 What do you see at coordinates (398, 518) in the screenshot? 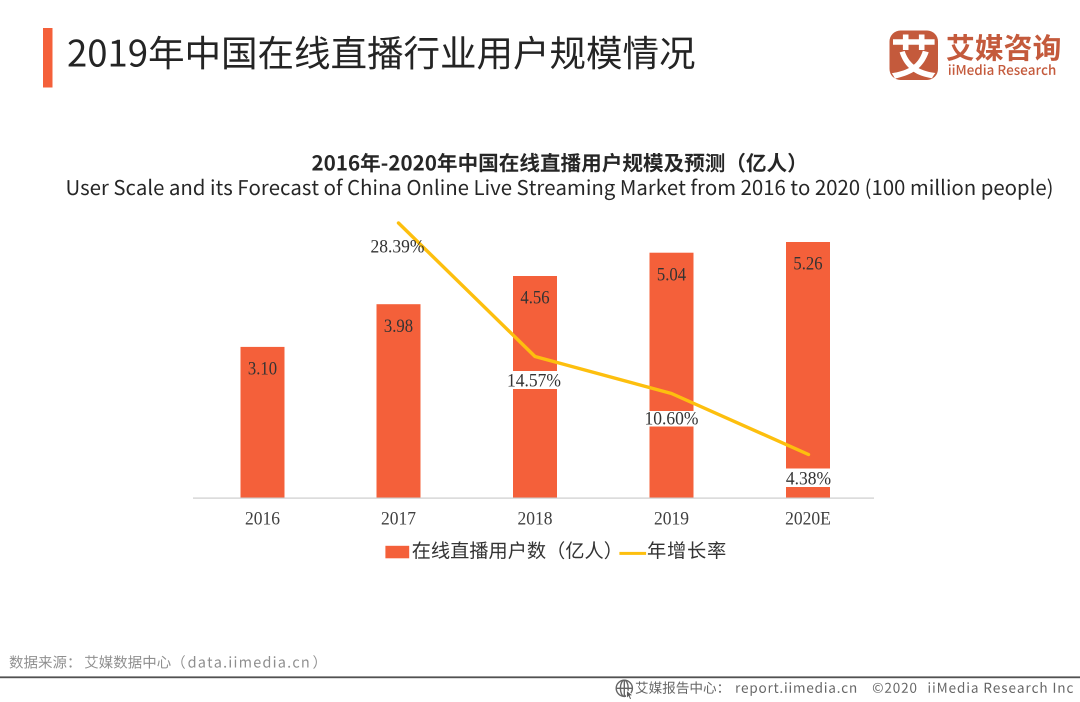
I see `svg-text: 2017` at bounding box center [398, 518].